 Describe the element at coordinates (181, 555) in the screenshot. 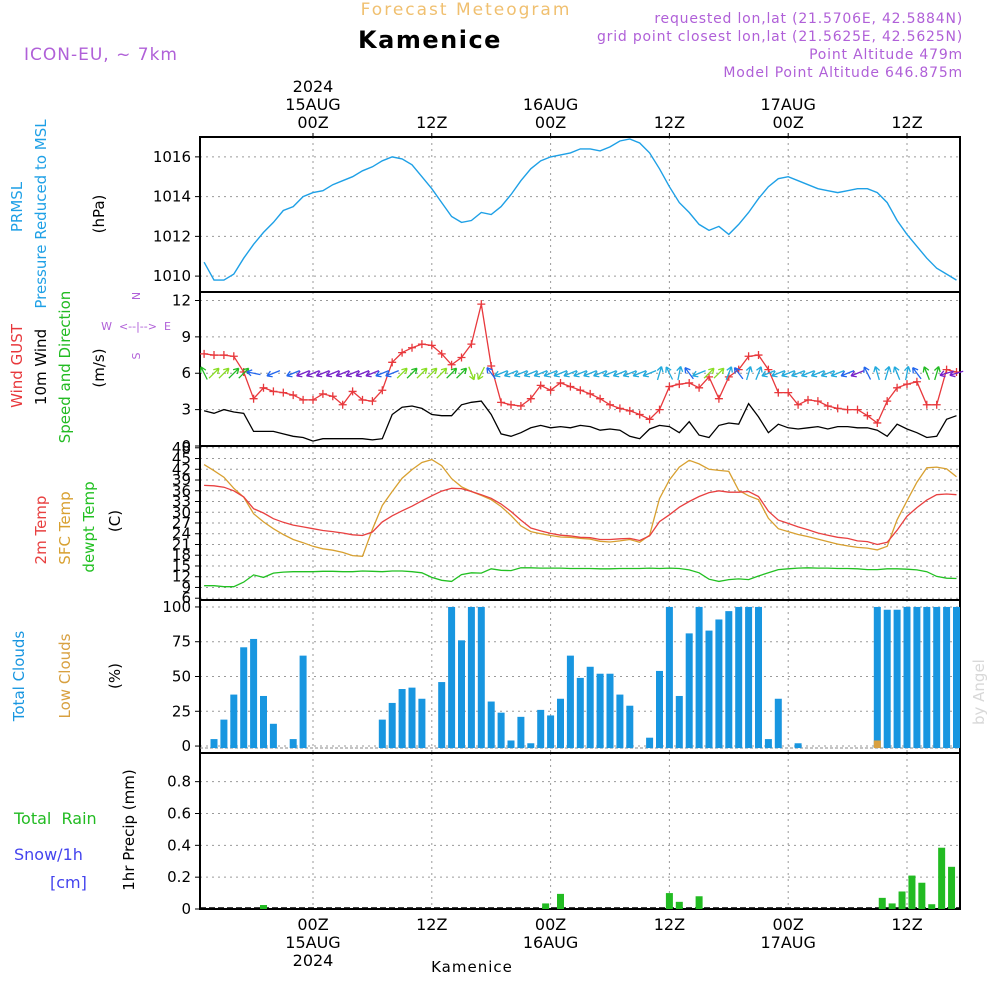

I see `y-tick-label: 18` at that location.